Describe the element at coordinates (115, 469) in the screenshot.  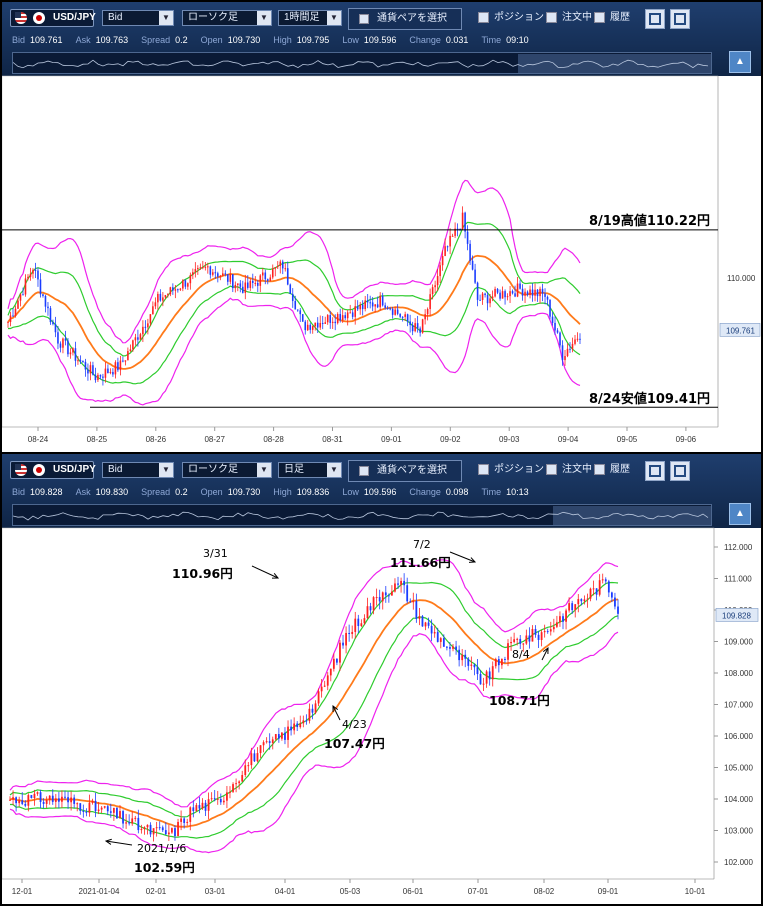
I see `price-type-value: Bid` at that location.